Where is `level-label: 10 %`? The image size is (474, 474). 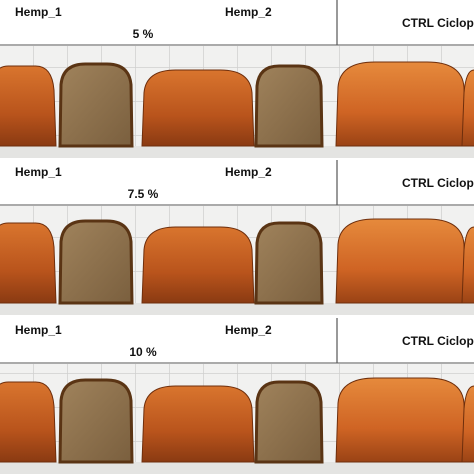 level-label: 10 % is located at coordinates (143, 352).